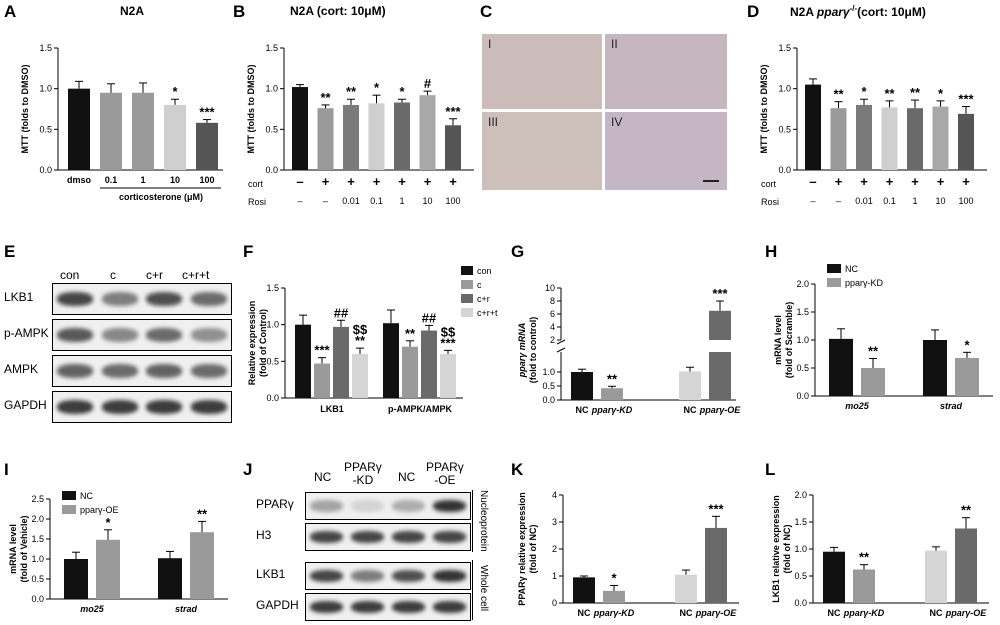 Image resolution: width=1000 pixels, height=625 pixels. What do you see at coordinates (966, 181) in the screenshot?
I see `d-row1-6: +` at bounding box center [966, 181].